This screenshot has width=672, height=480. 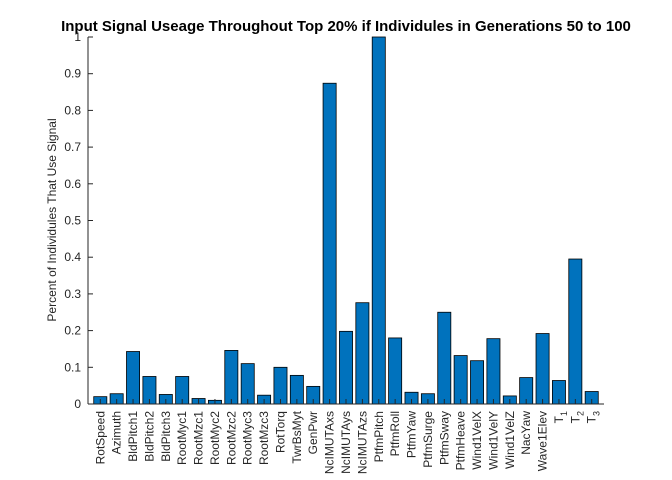 I want to click on y-tick-label: 0.6, so click(x=72, y=184).